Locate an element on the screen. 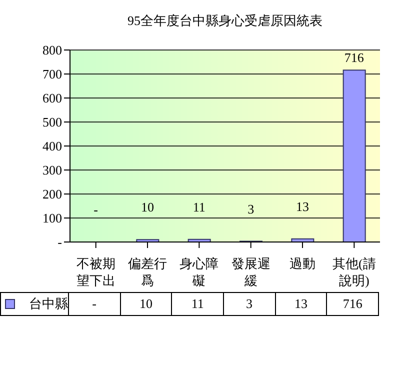 The image size is (402, 379). text: 11 is located at coordinates (199, 206).